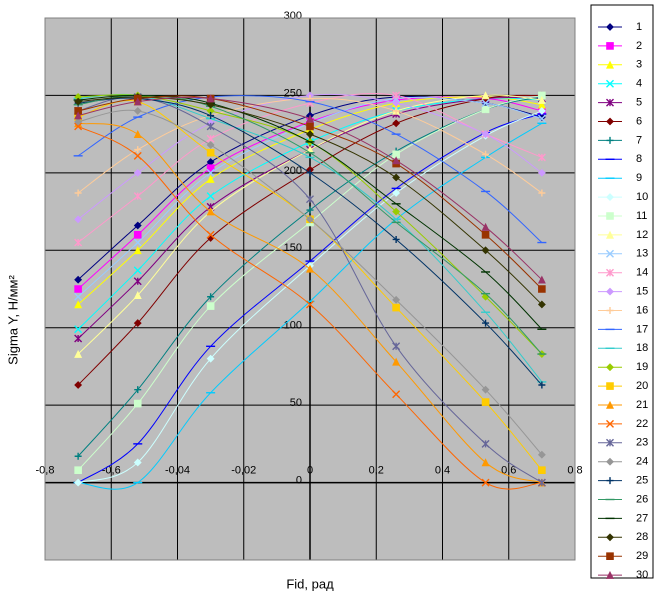 The height and width of the screenshot is (595, 657). What do you see at coordinates (642, 197) in the screenshot?
I see `legend-label: 10` at bounding box center [642, 197].